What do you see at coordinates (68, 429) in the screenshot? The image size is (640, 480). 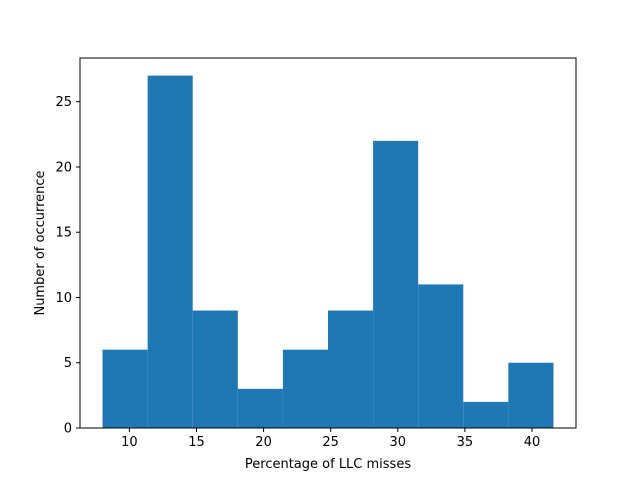 I see `y-tick-label: 0` at bounding box center [68, 429].